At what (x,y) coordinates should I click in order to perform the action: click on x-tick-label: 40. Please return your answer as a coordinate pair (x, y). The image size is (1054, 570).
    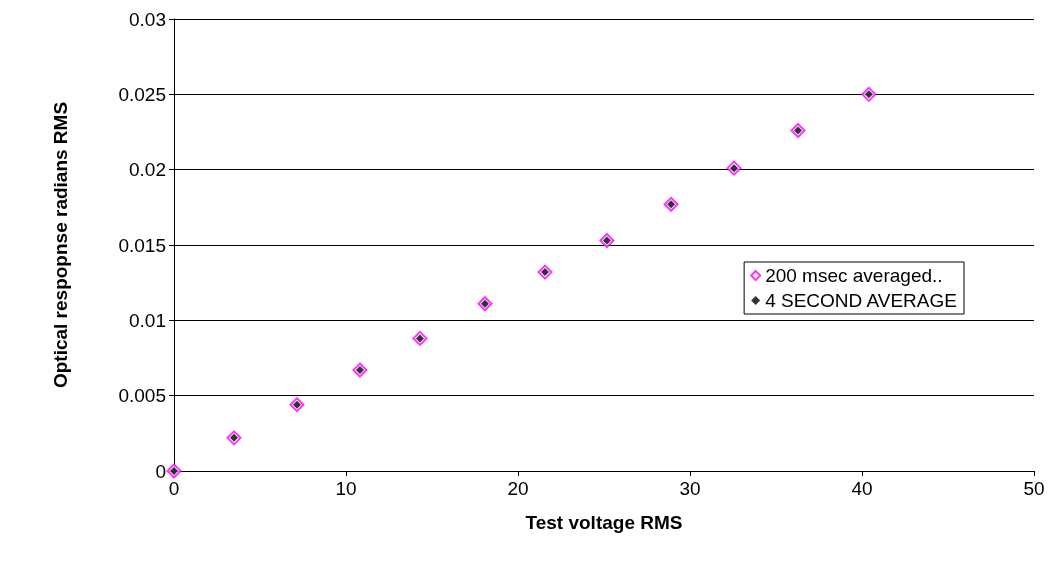
    Looking at the image, I should click on (862, 488).